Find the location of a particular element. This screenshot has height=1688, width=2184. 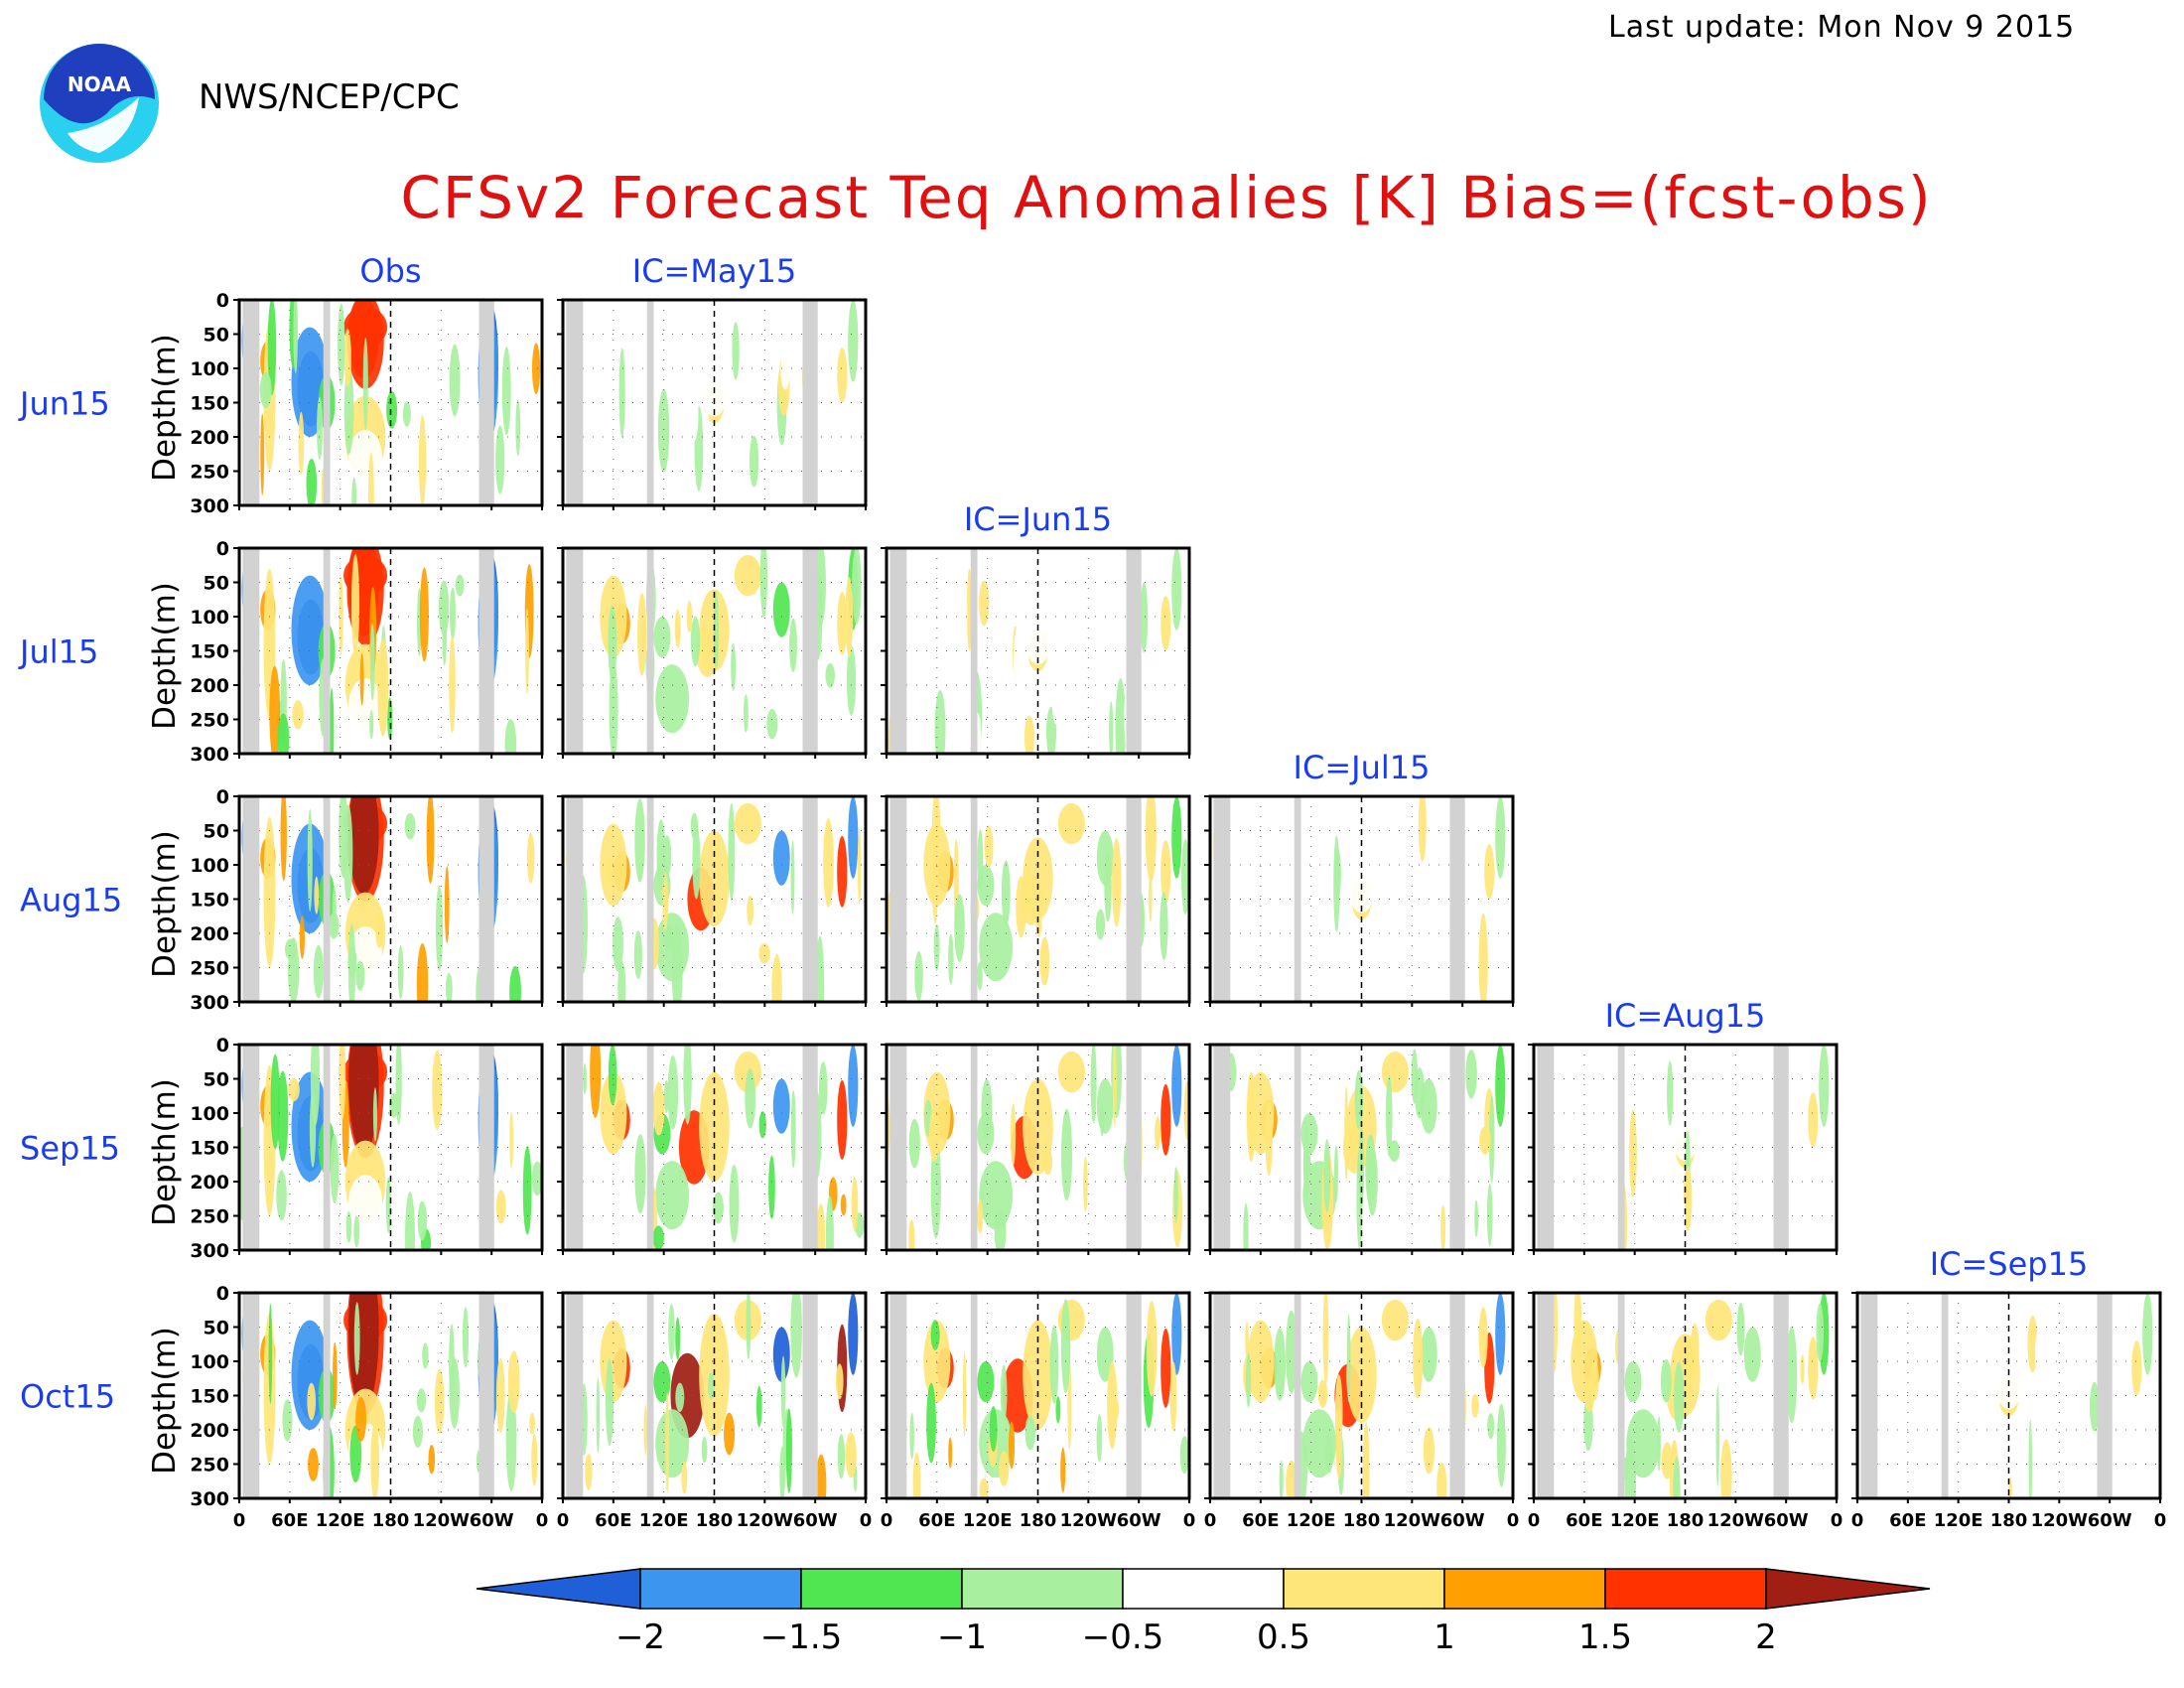

colorbar-tick-label: 2 is located at coordinates (1766, 1637).